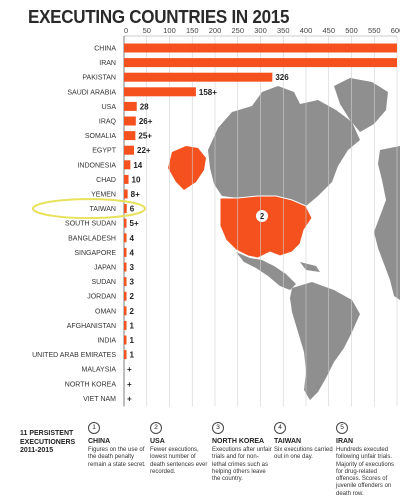 This screenshot has width=400, height=503. What do you see at coordinates (99, 399) in the screenshot?
I see `category-label: VIET NAM` at bounding box center [99, 399].